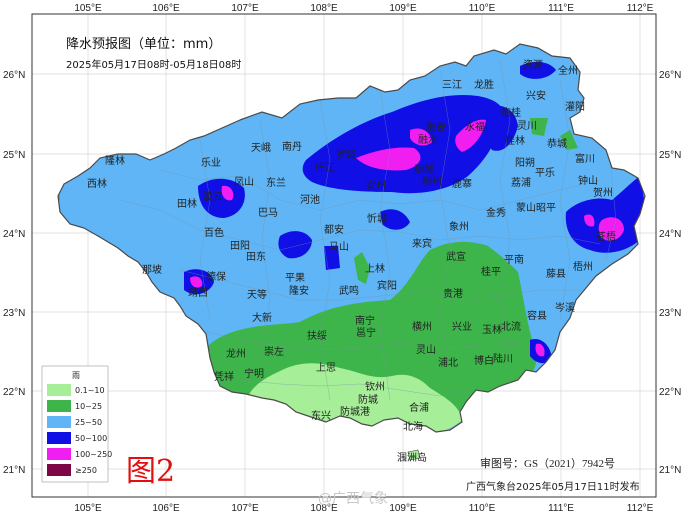  Describe the element at coordinates (557, 144) in the screenshot. I see `city-label: 恭城` at that location.